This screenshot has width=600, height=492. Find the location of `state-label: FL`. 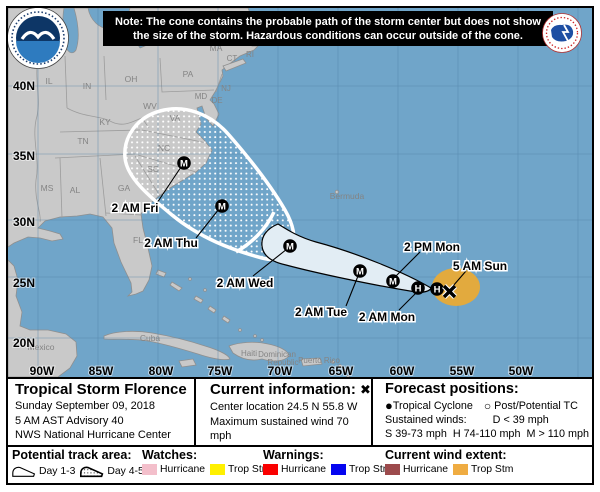

state-label: FL is located at coordinates (138, 240).